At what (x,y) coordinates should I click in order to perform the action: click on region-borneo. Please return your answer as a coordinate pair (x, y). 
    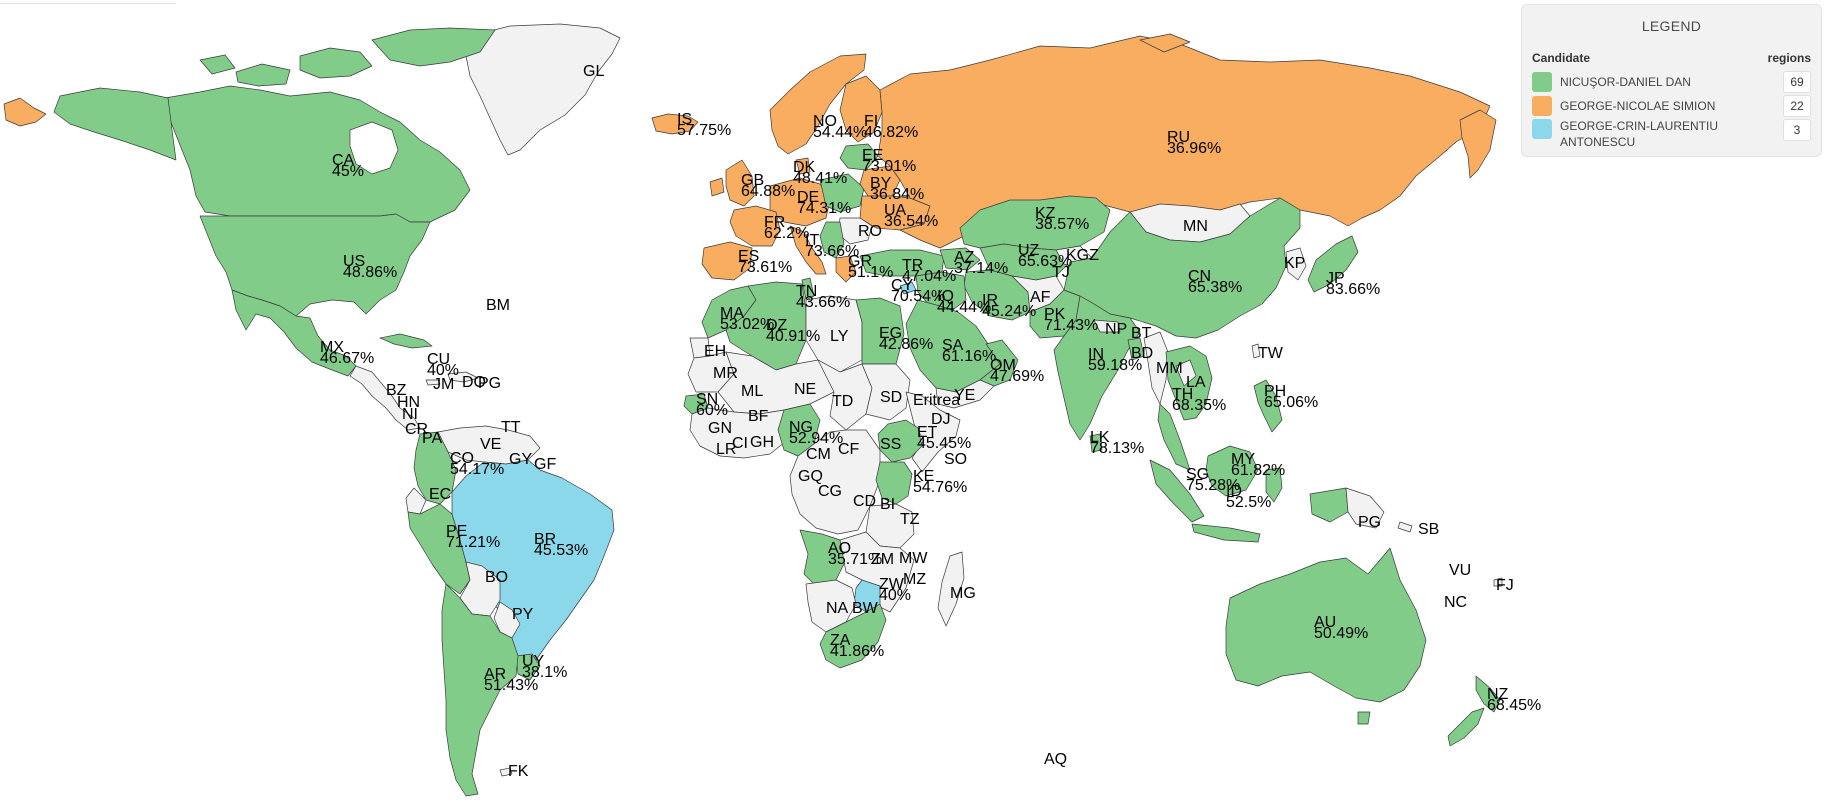
    Looking at the image, I should click on (1232, 471).